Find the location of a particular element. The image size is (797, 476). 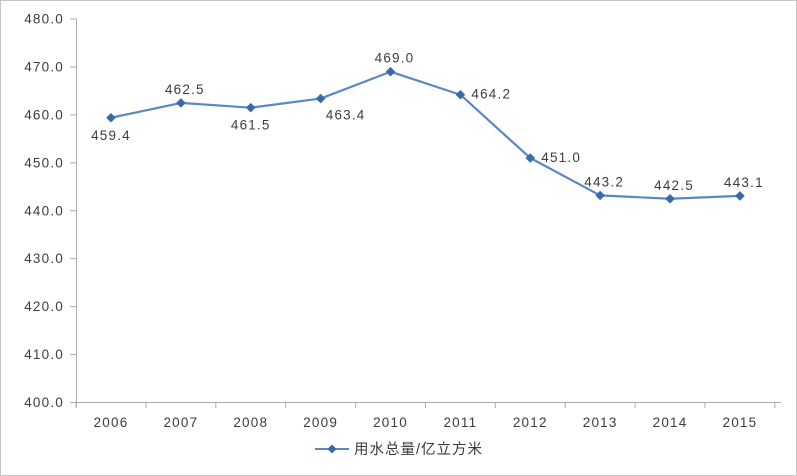

x-axis-tick-label: 2008 is located at coordinates (250, 422).